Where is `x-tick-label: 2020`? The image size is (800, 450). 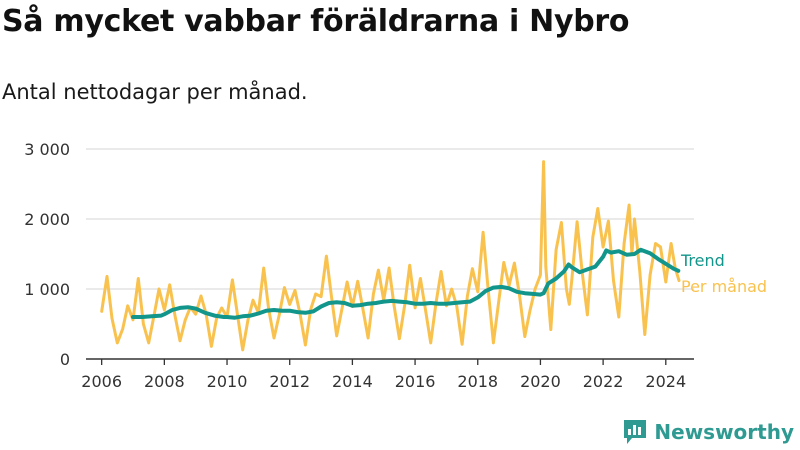 x-tick-label: 2020 is located at coordinates (540, 381).